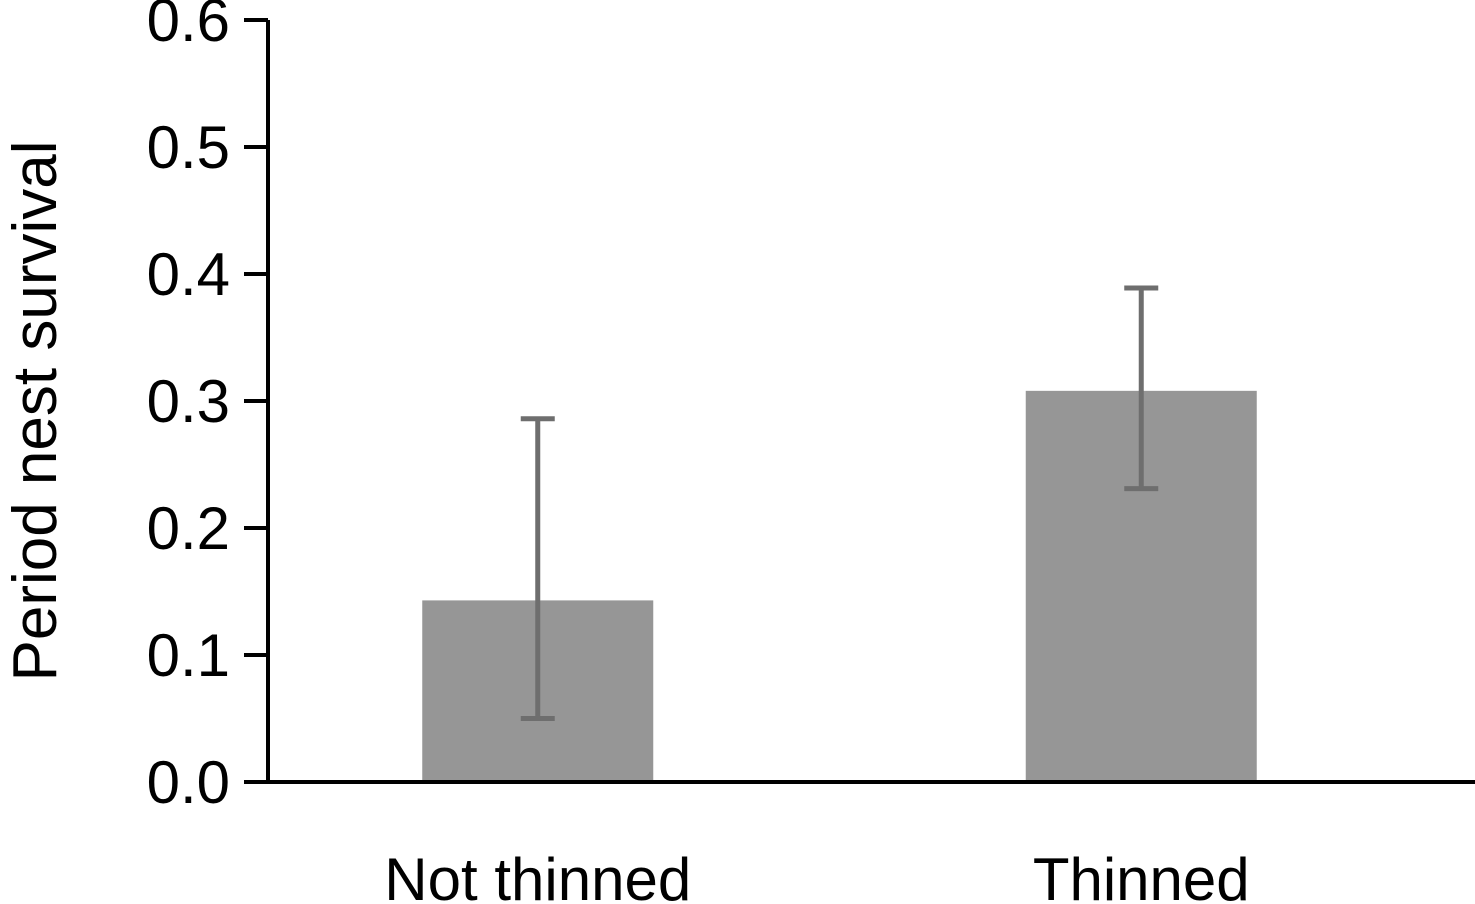  Describe the element at coordinates (188, 655) in the screenshot. I see `y-tick-label: 0.1` at that location.